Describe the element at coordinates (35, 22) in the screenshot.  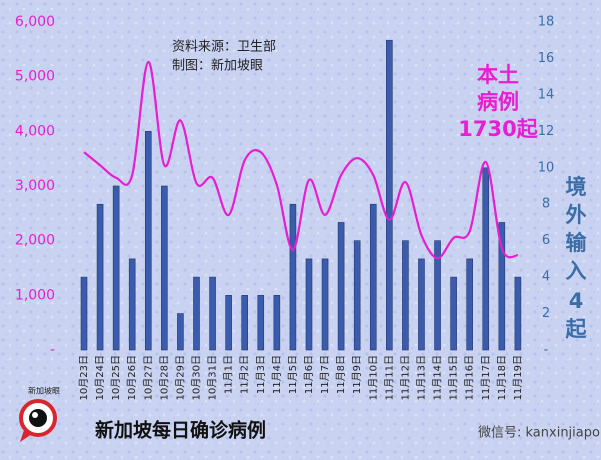
I see `y-tick-label: 6,000` at that location.